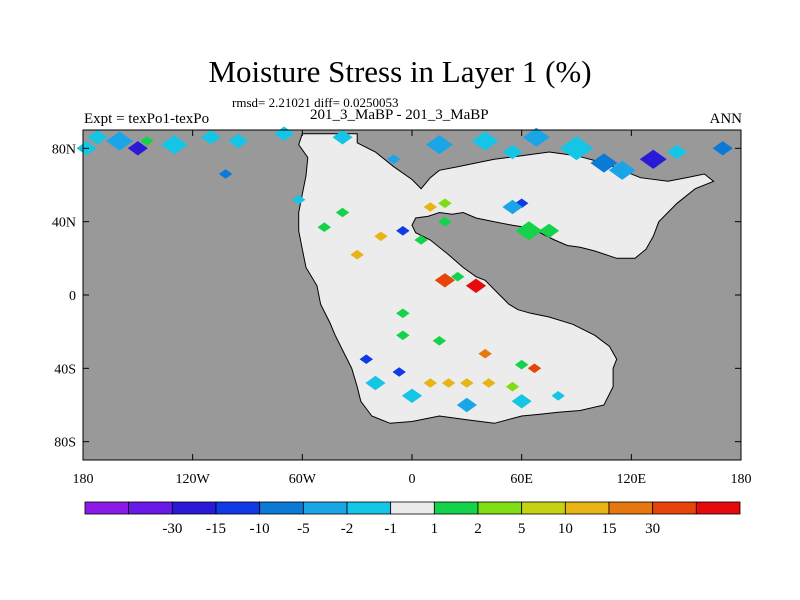  Describe the element at coordinates (216, 529) in the screenshot. I see `colorbar-label: -15` at that location.